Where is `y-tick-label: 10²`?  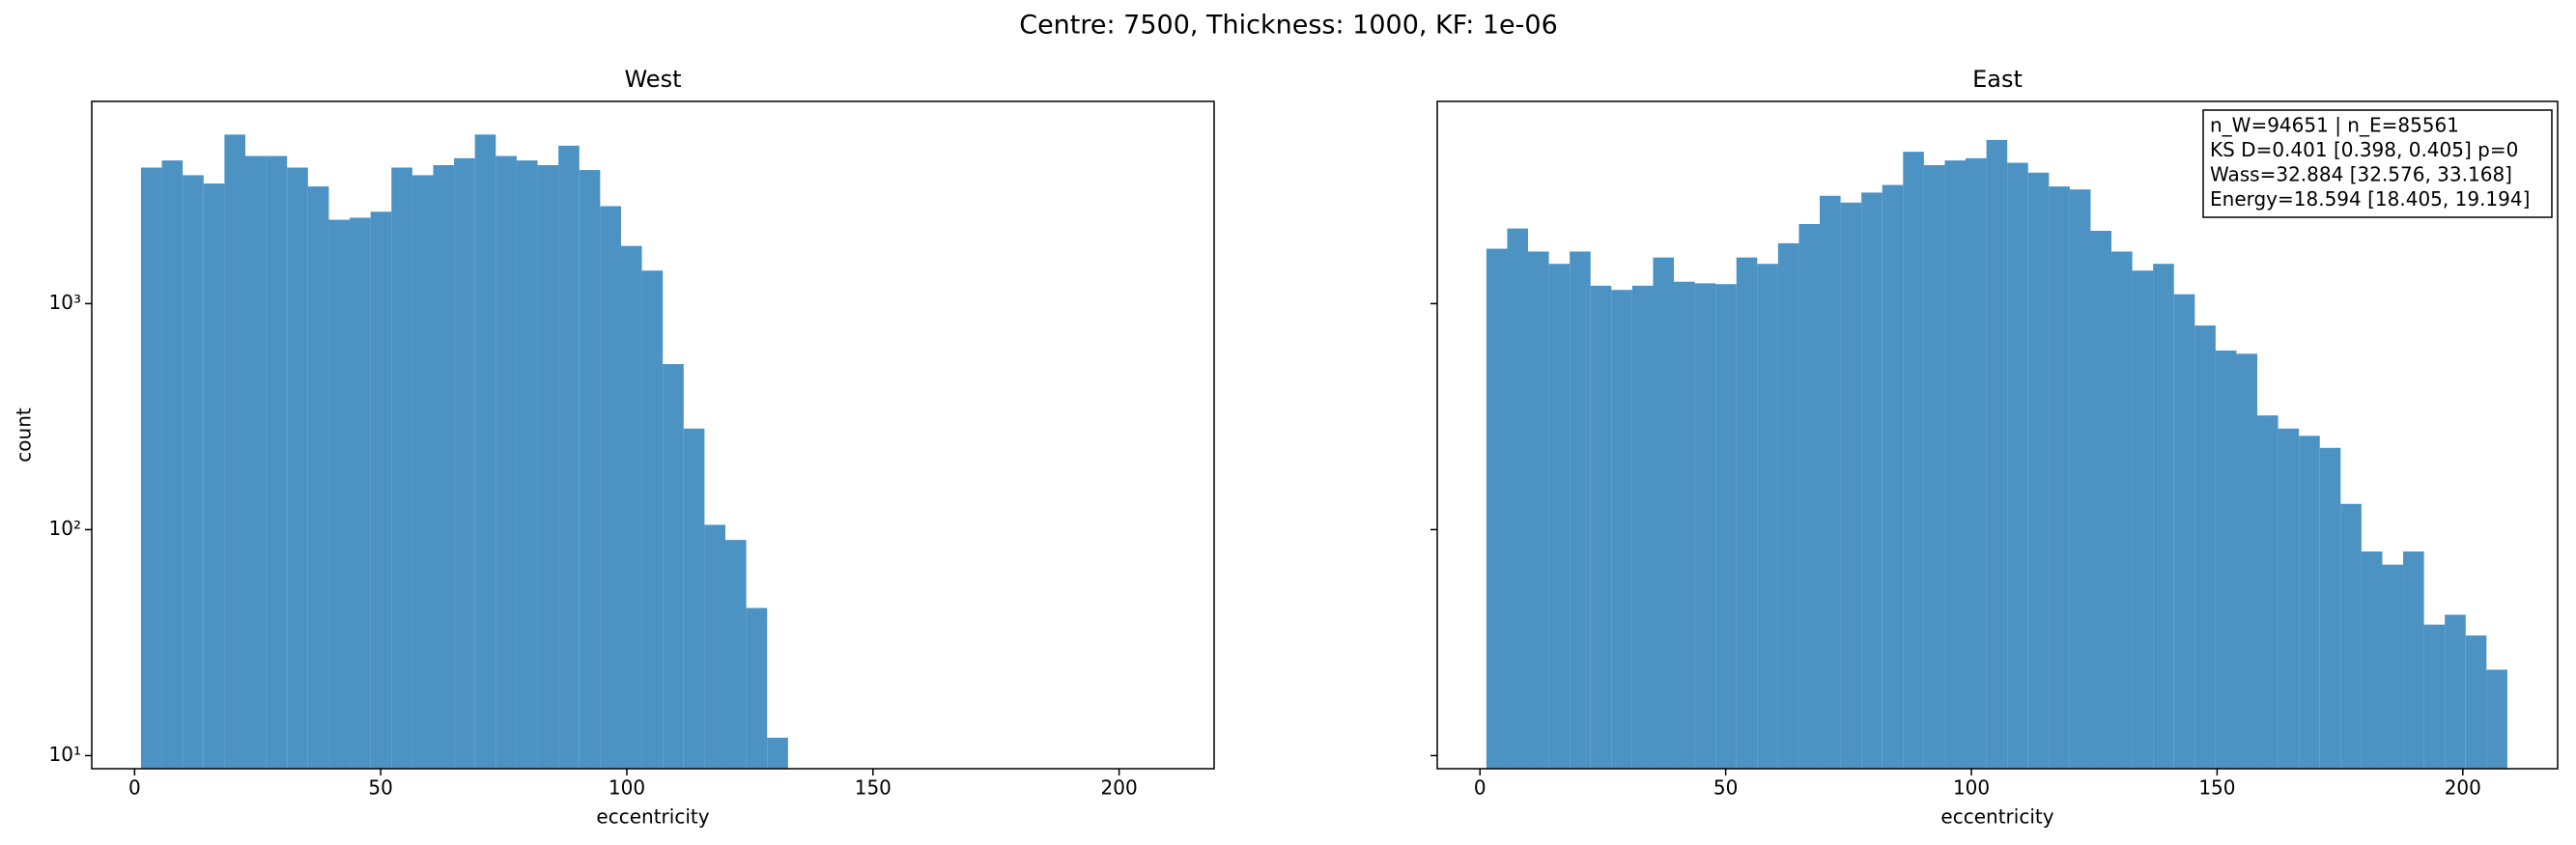
y-tick-label: 10² is located at coordinates (65, 528).